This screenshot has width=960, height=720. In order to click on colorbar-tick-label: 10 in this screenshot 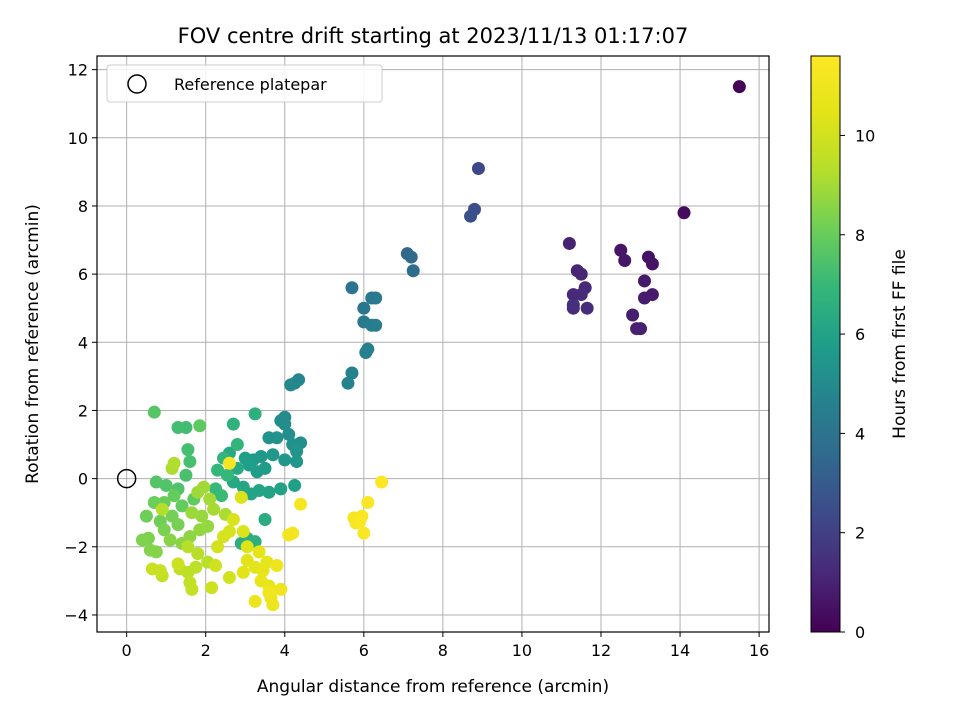, I will do `click(865, 135)`.